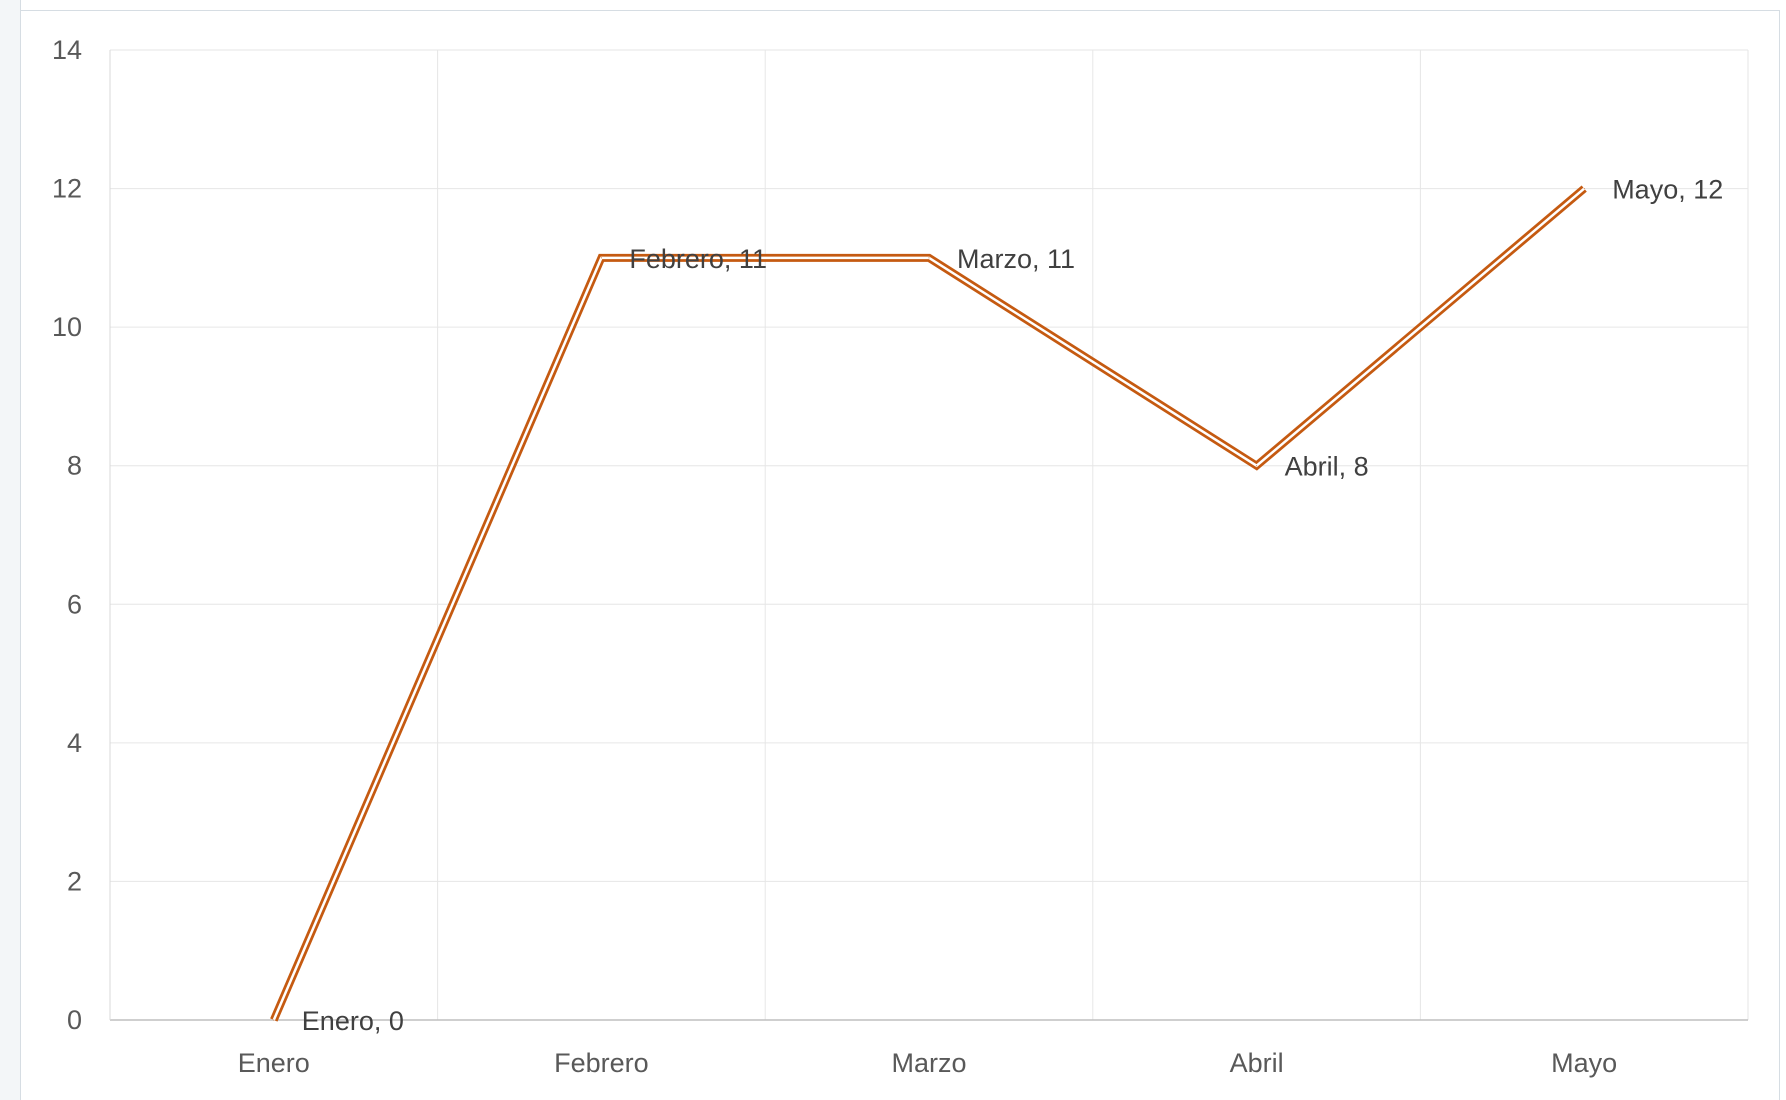 The image size is (1786, 1100). Describe the element at coordinates (67, 535) in the screenshot. I see `y-axis-tick-labels: 0 2 4 6 8 10 12 14` at that location.